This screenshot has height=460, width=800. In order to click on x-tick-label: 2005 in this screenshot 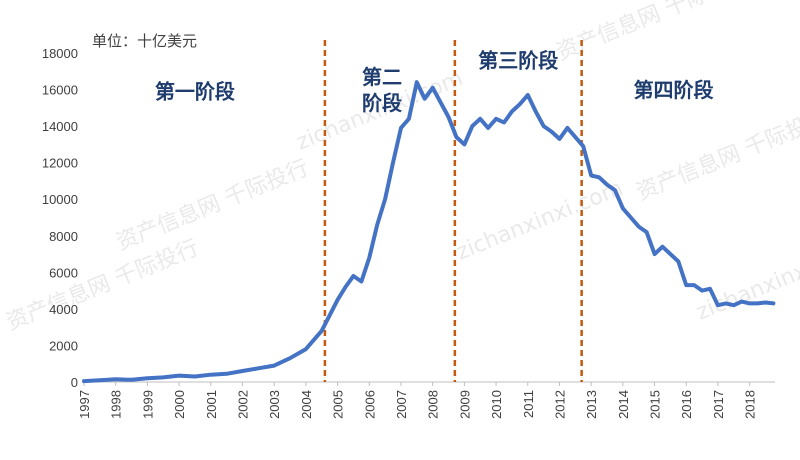, I will do `click(338, 404)`.